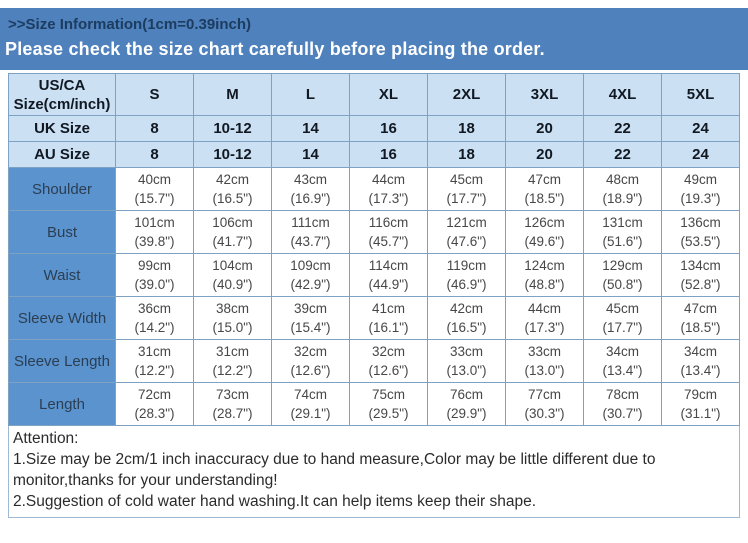 This screenshot has height=543, width=748. I want to click on measurement-cm-value: 39cm, so click(310, 308).